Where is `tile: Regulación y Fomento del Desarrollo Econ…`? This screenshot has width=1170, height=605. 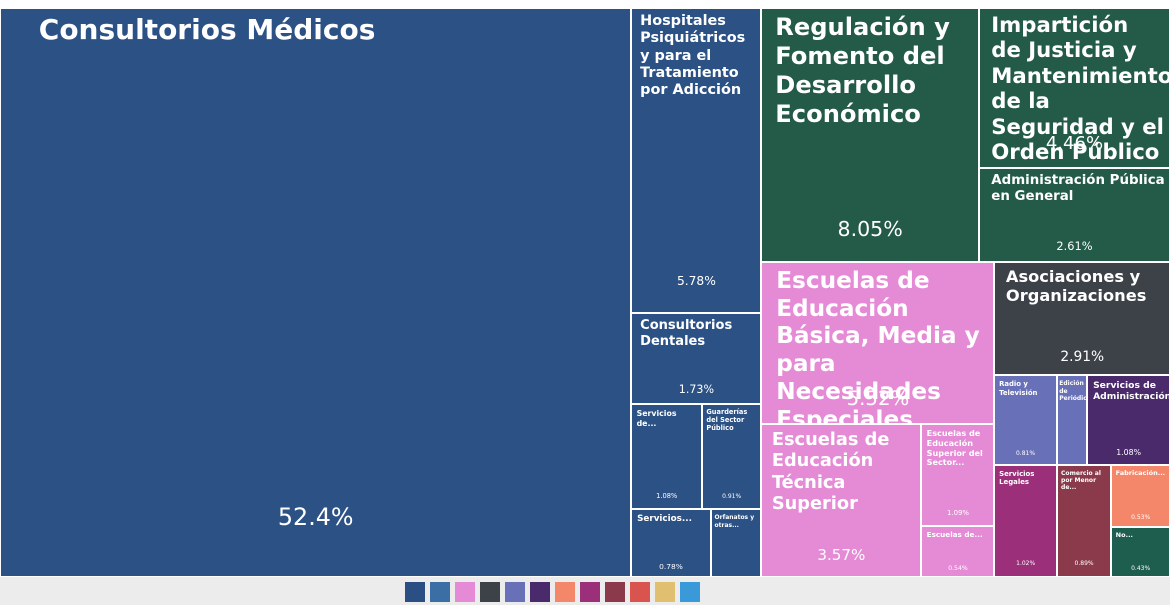
tile: Regulación y Fomento del Desarrollo Econ… is located at coordinates (870, 135).